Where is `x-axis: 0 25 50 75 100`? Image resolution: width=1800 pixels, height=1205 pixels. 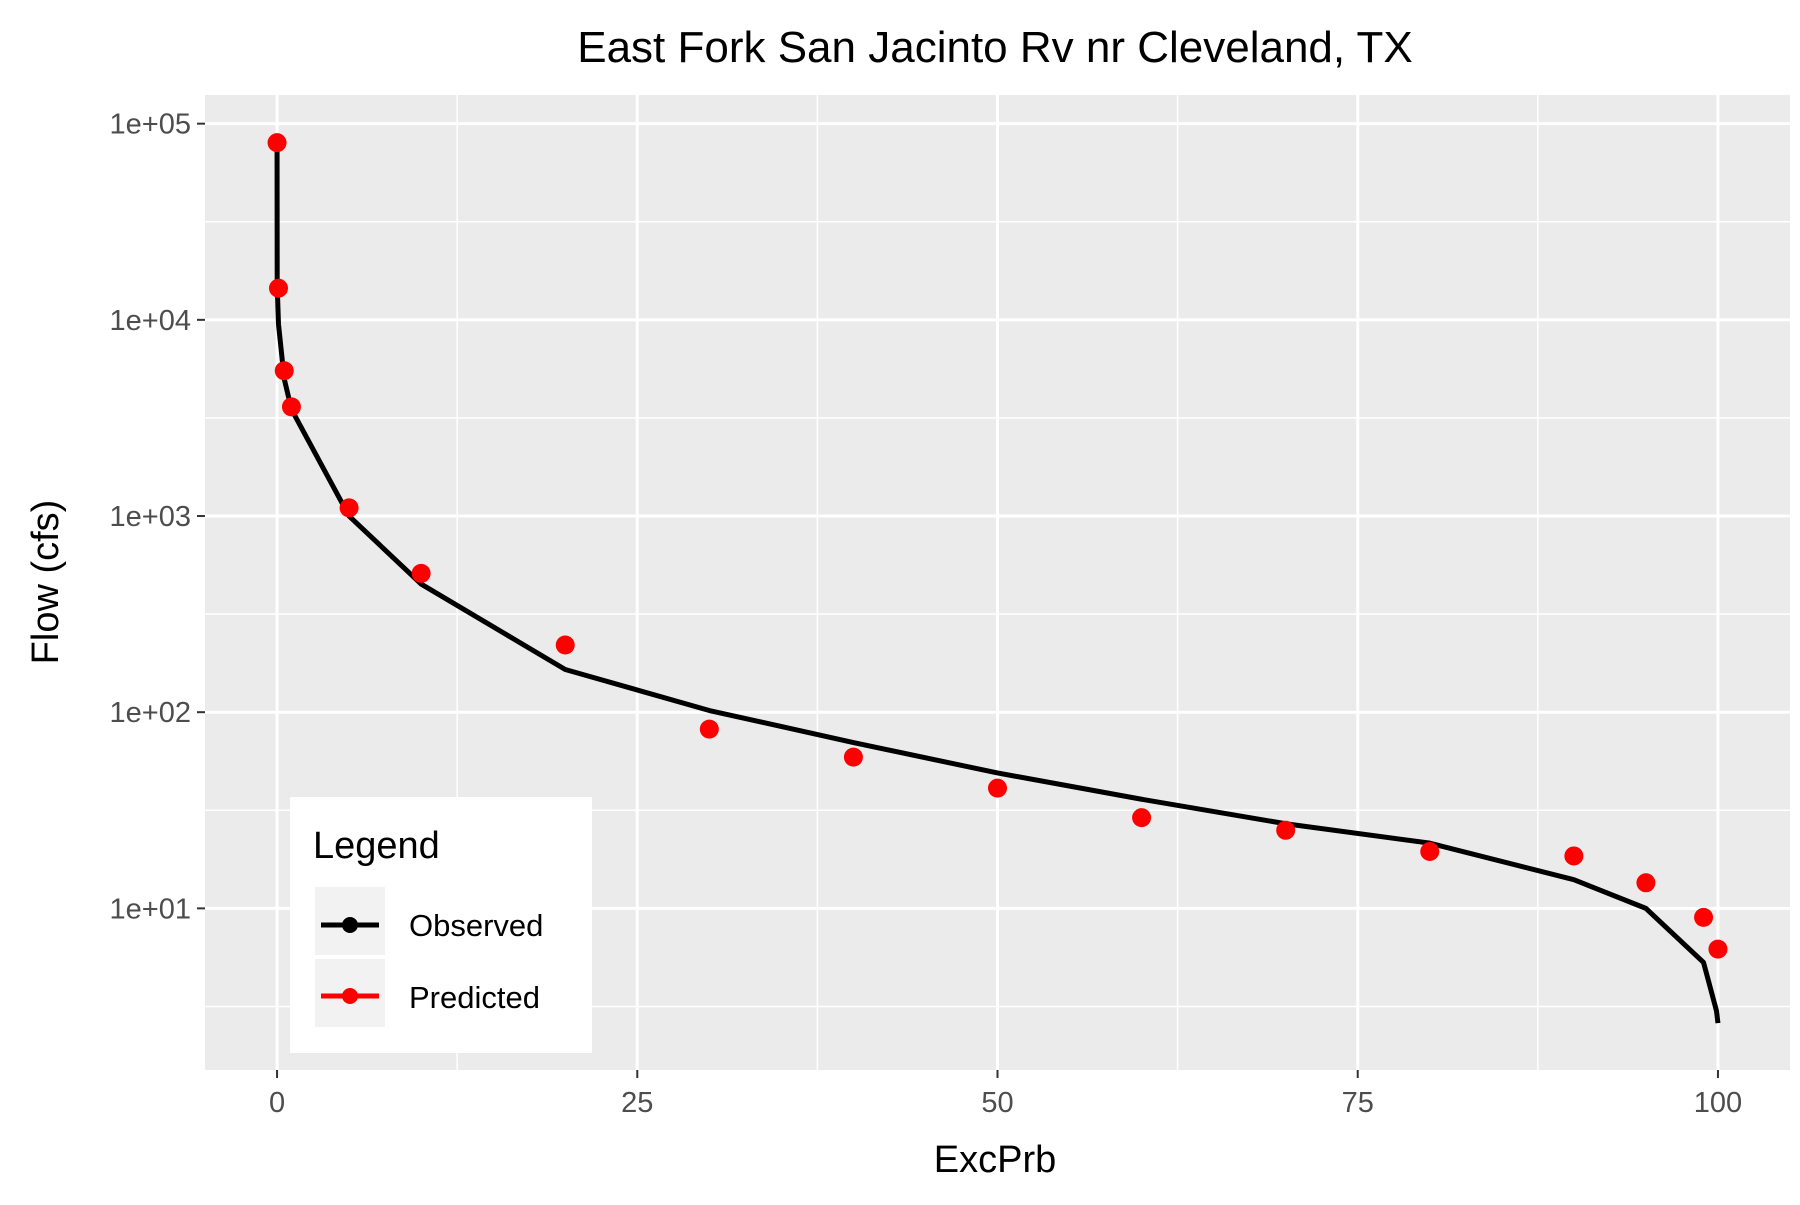
x-axis: 0 25 50 75 100 is located at coordinates (1005, 1094).